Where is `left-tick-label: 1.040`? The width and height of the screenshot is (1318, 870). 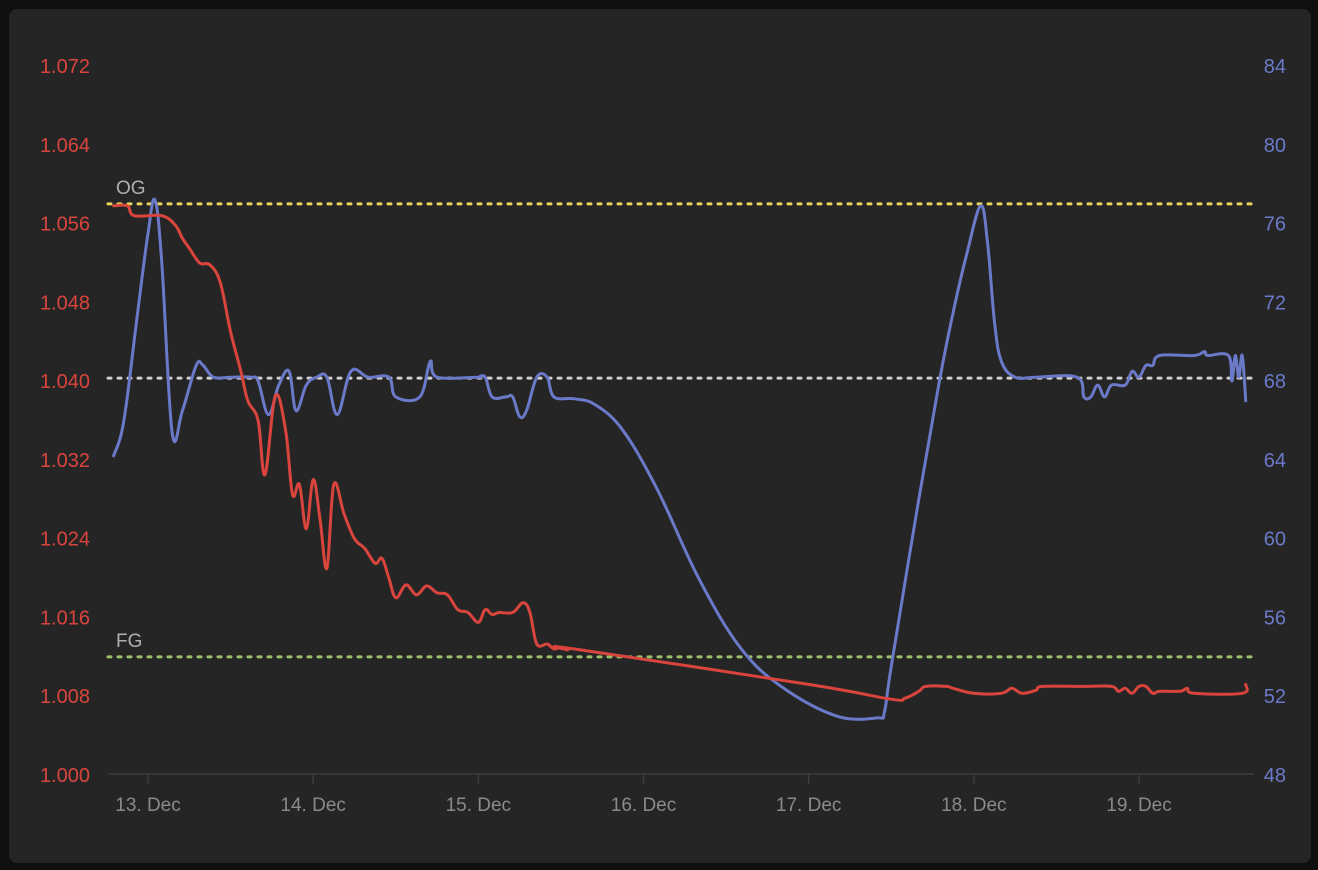 left-tick-label: 1.040 is located at coordinates (65, 382).